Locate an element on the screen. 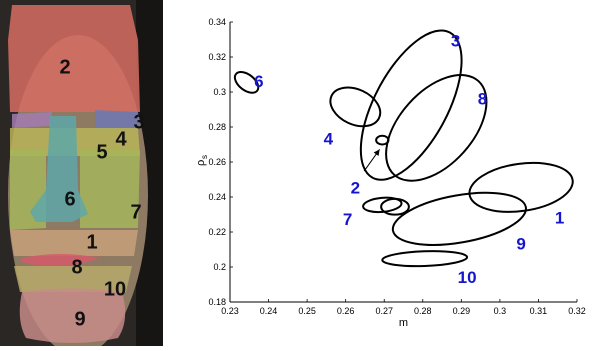 The image size is (603, 351). region-label-9: 9 is located at coordinates (79, 319).